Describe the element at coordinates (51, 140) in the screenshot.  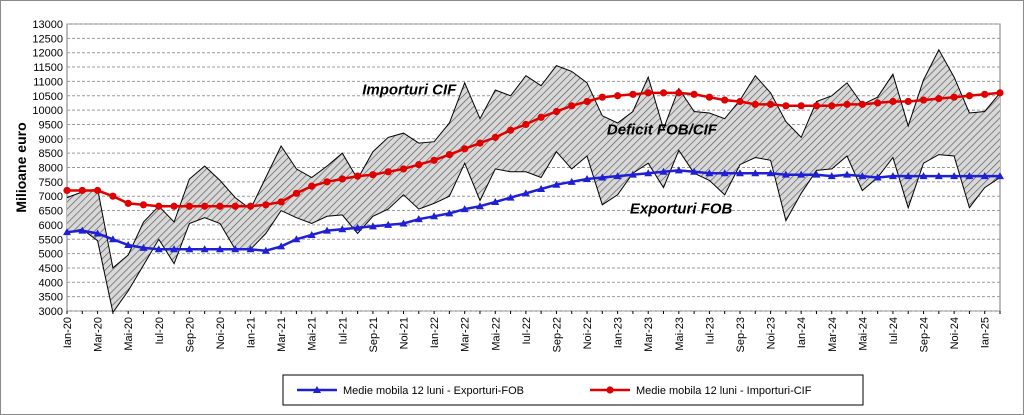
I see `y-tick-label: 9000` at that location.